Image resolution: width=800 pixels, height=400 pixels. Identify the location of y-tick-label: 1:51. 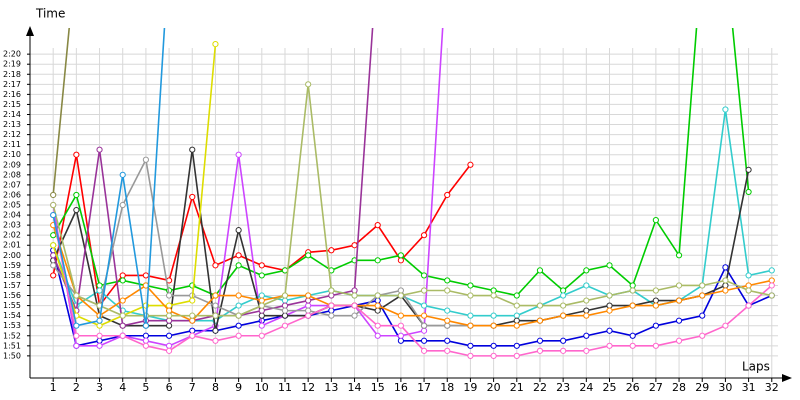
(12, 345).